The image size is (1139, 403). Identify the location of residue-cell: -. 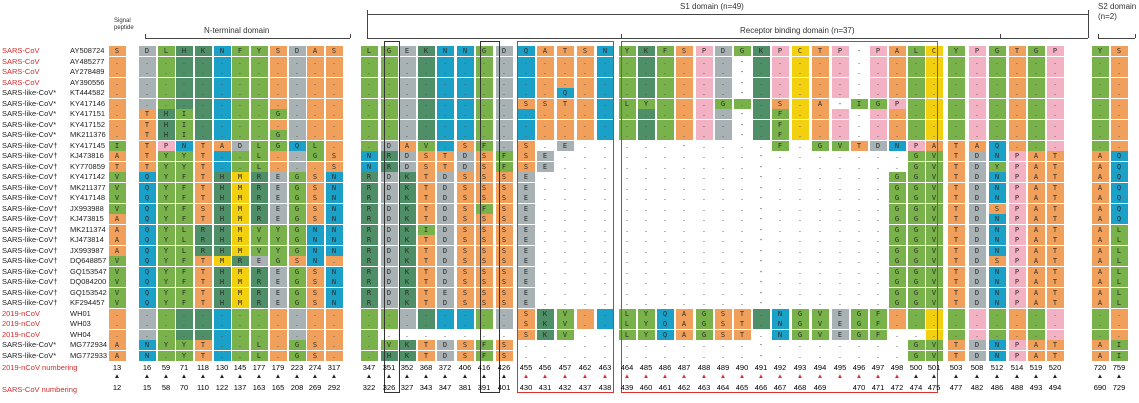
(761, 345).